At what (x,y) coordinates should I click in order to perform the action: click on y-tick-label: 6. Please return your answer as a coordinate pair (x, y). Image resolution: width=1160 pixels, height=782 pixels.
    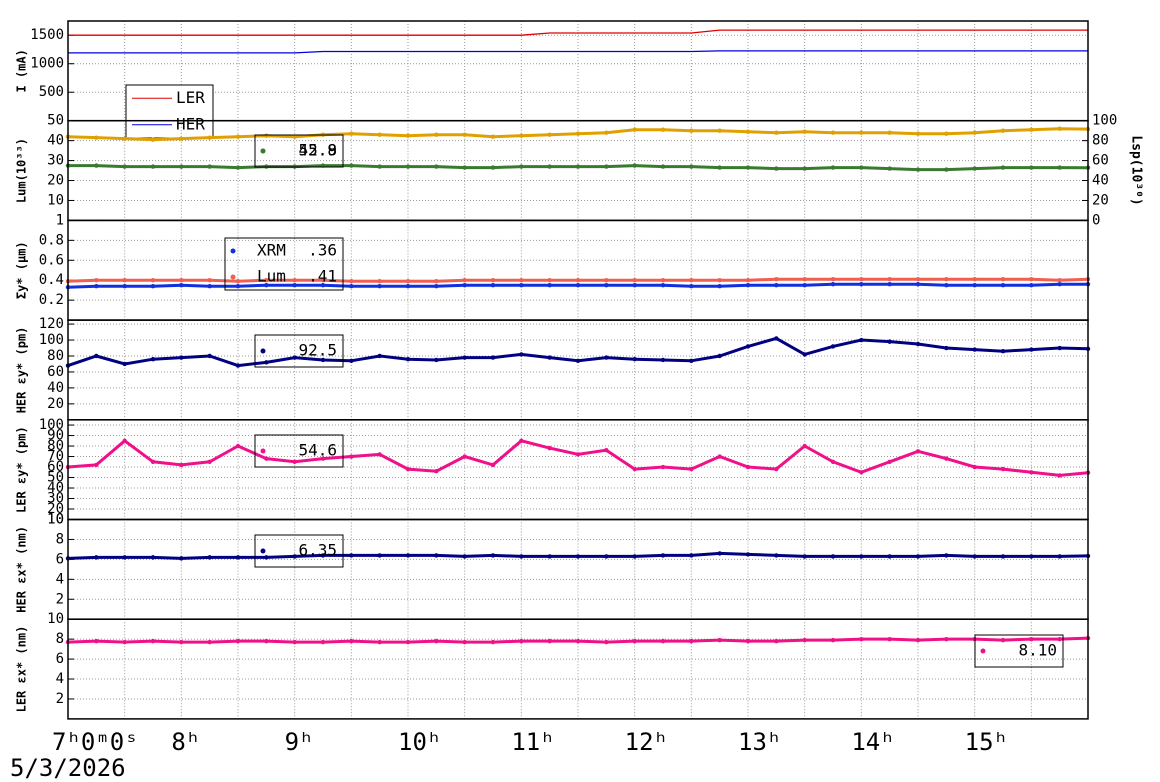
    Looking at the image, I should click on (60, 559).